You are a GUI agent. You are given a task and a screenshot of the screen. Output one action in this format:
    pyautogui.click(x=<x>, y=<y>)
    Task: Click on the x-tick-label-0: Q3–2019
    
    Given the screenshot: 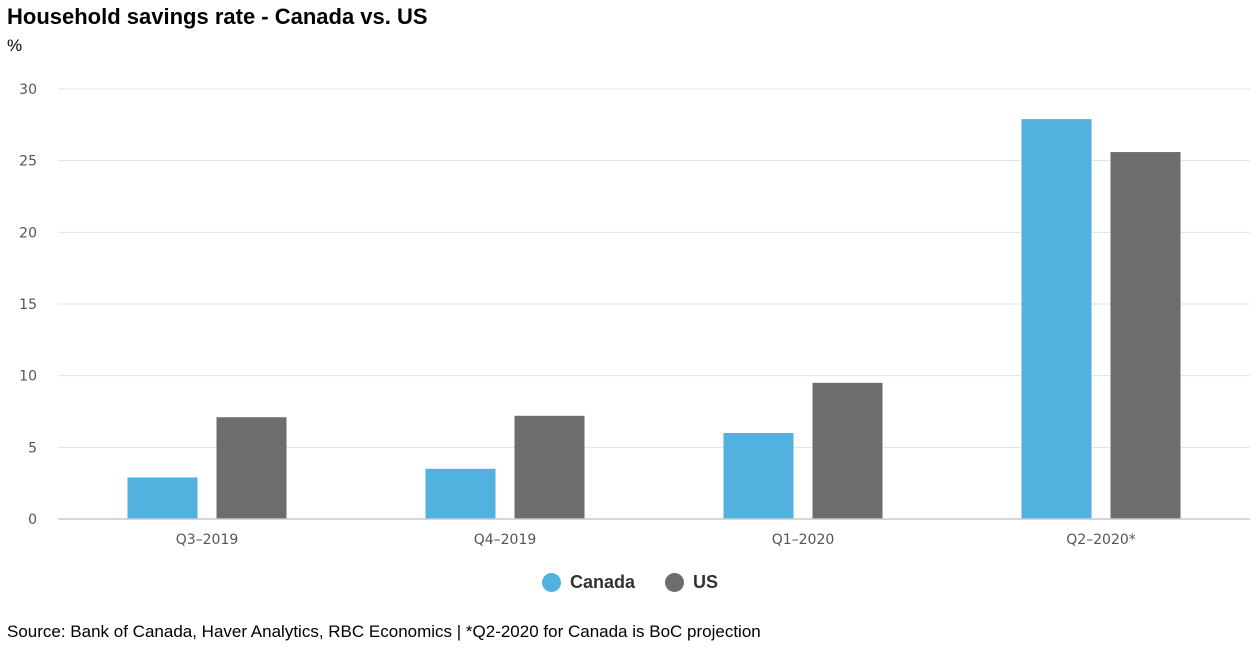 What is the action you would take?
    pyautogui.click(x=207, y=540)
    